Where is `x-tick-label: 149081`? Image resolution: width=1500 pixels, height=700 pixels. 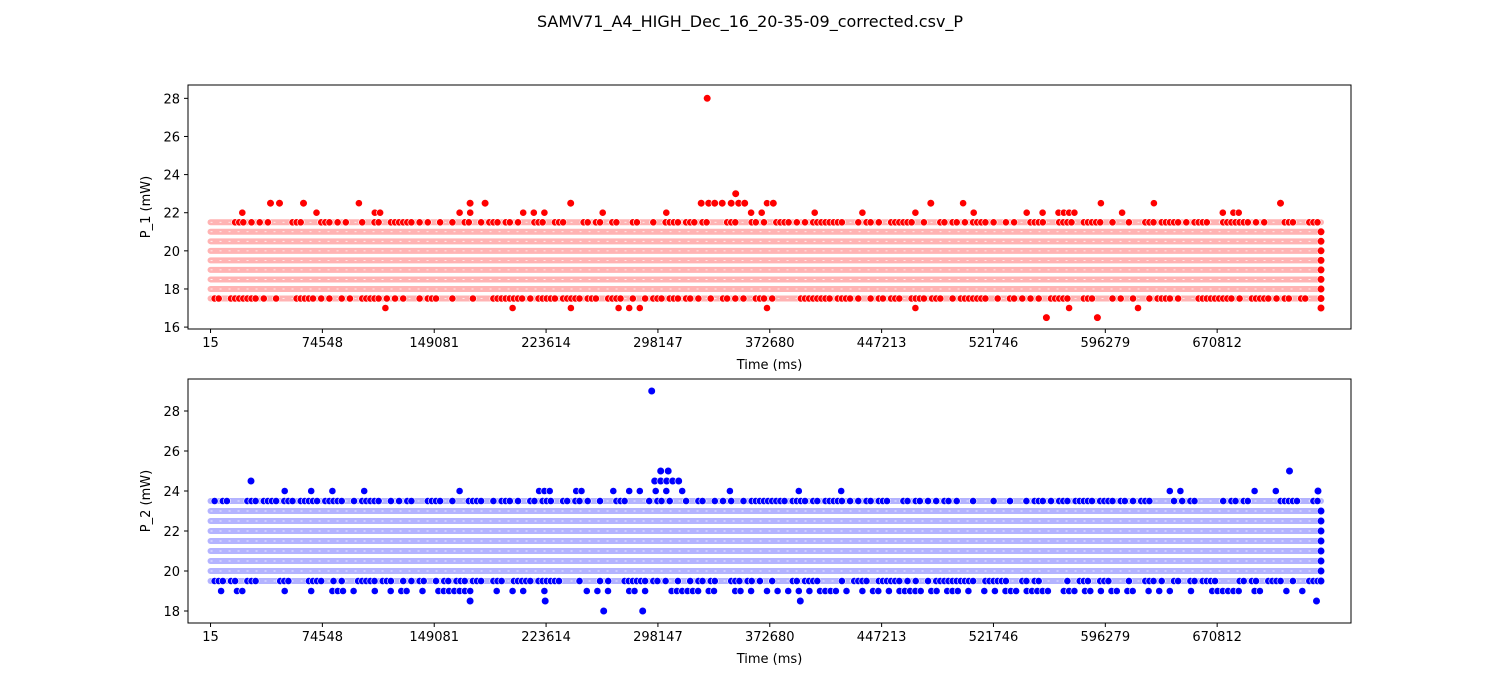
x-tick-label: 149081 is located at coordinates (434, 343).